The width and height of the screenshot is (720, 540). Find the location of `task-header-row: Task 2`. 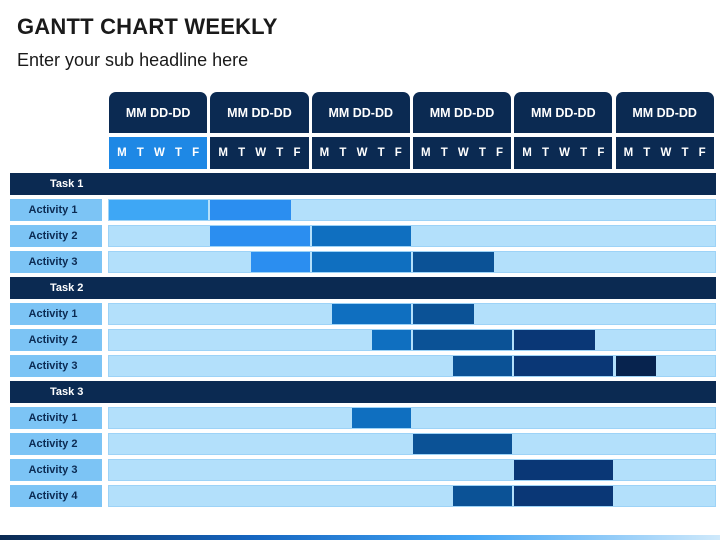

task-header-row: Task 2 is located at coordinates (363, 288).